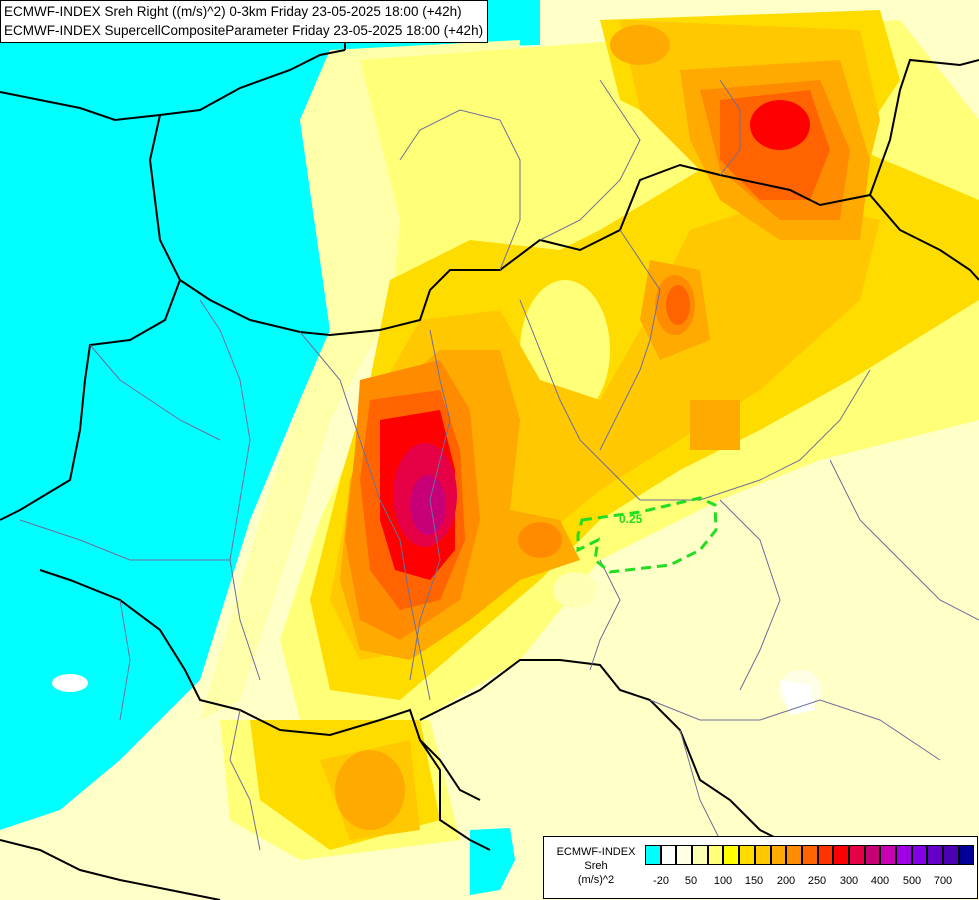 The height and width of the screenshot is (900, 979). I want to click on legend-tick-label: 200, so click(786, 881).